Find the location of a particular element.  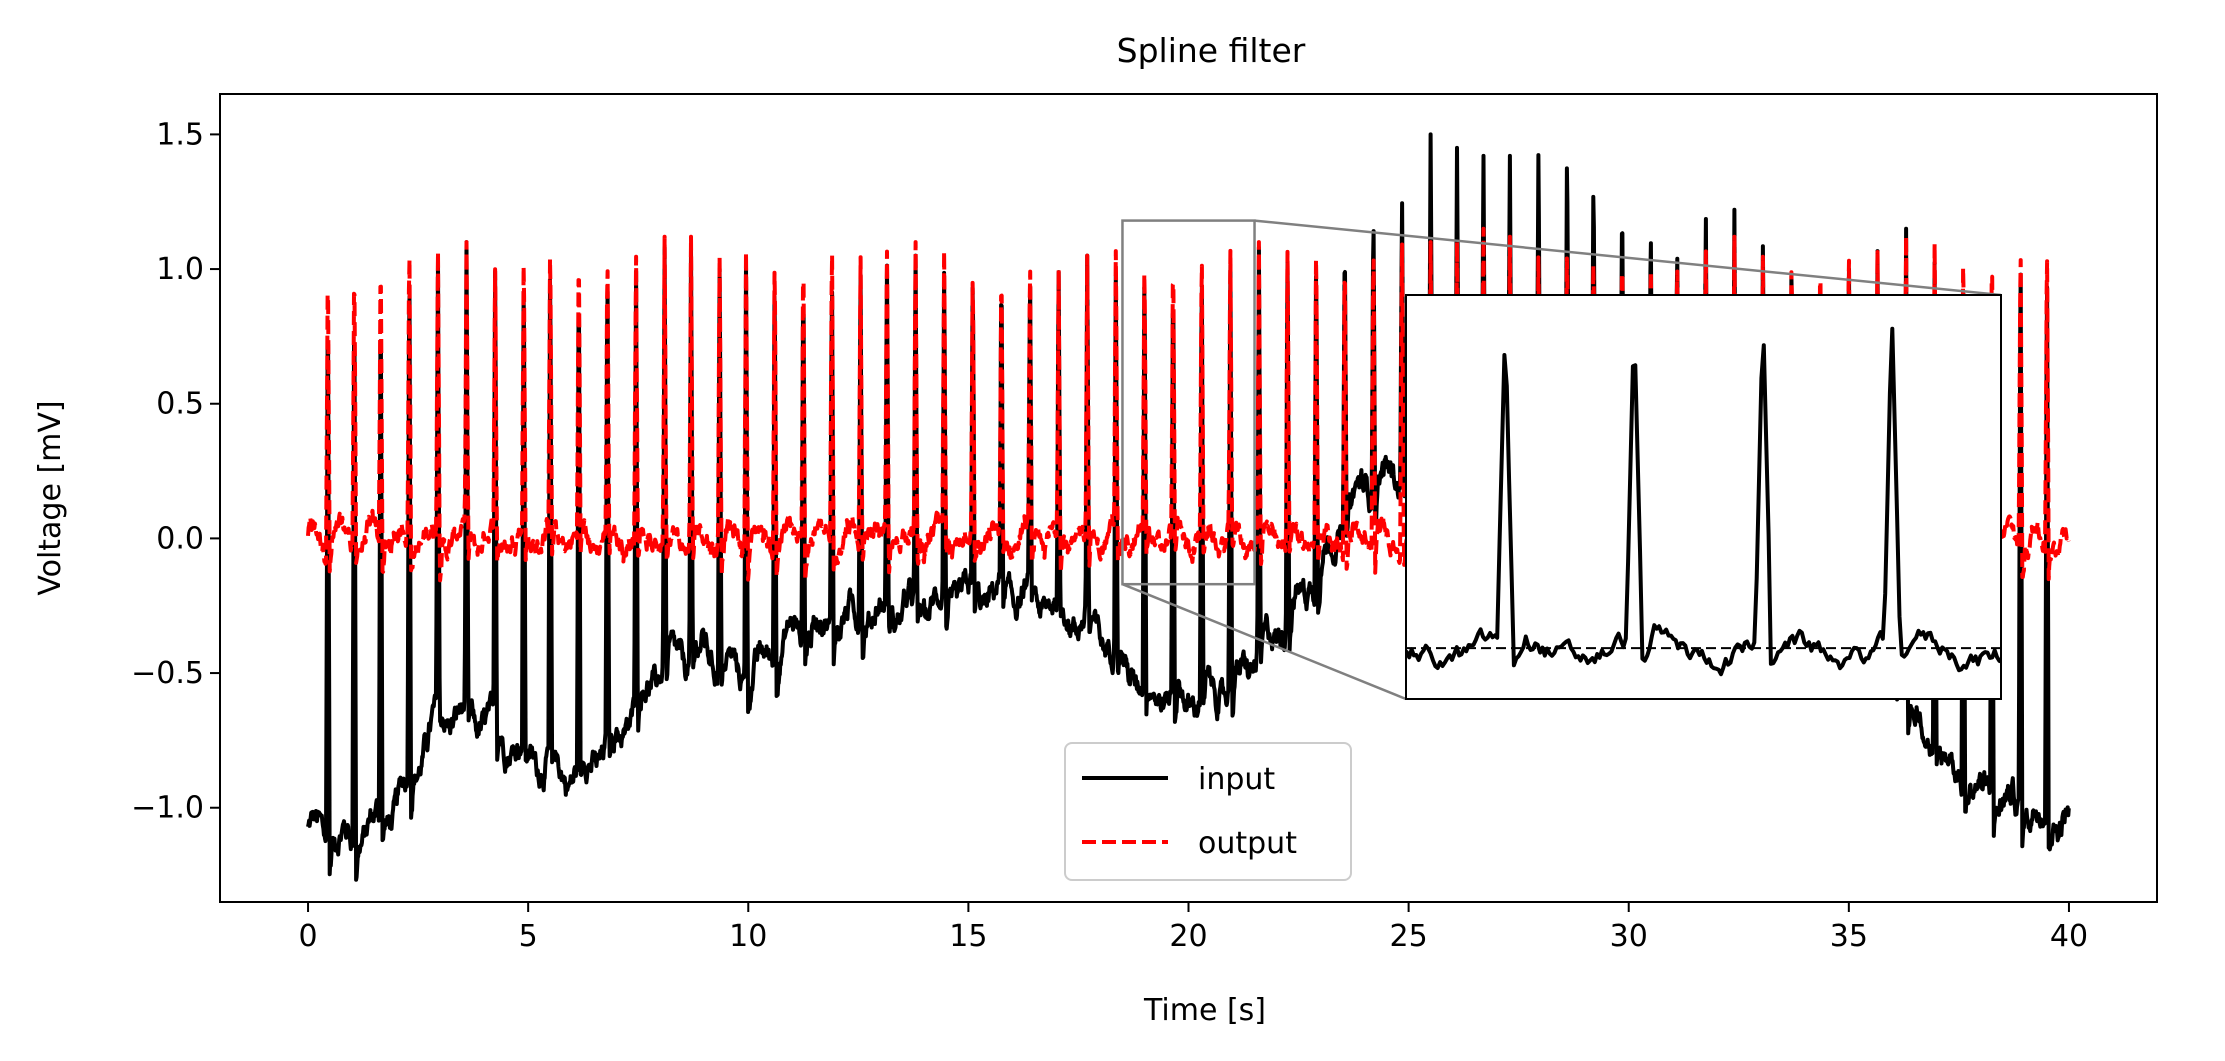

x-tick-label: 25 is located at coordinates (1409, 936).